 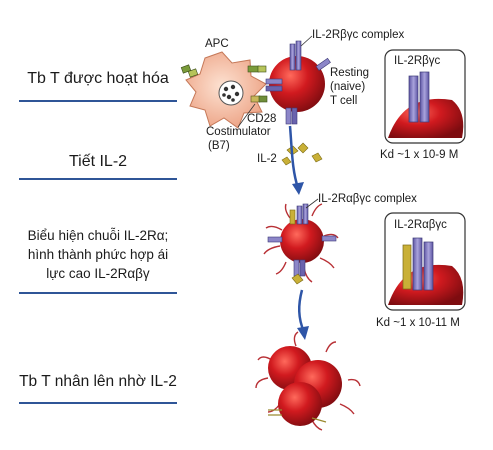 What do you see at coordinates (98, 161) in the screenshot?
I see `step-text: Tiết IL-2` at bounding box center [98, 161].